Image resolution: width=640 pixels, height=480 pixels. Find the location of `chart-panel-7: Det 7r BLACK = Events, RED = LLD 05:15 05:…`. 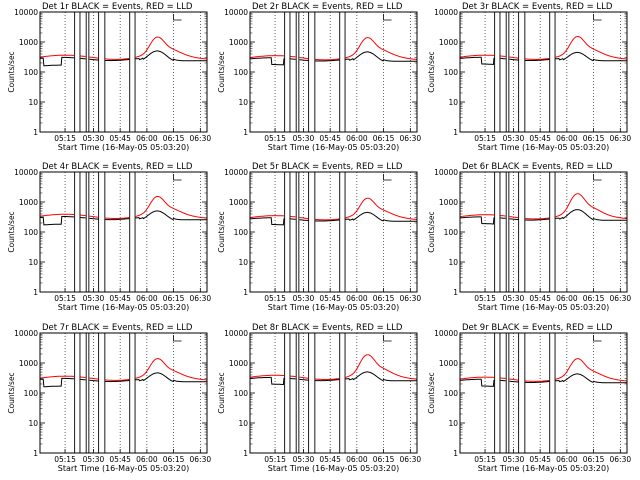

chart-panel-7: Det 7r BLACK = Events, RED = LLD 05:15 05:… is located at coordinates (109, 398).